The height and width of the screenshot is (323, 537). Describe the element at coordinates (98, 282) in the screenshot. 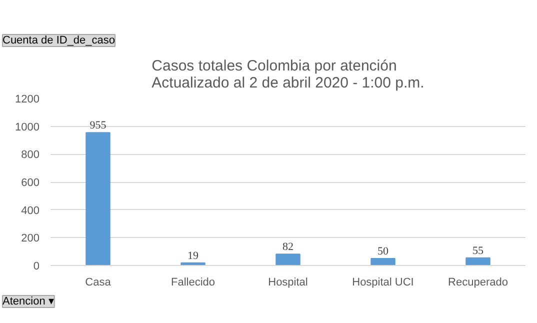

I see `x-tick-label: Casa` at that location.